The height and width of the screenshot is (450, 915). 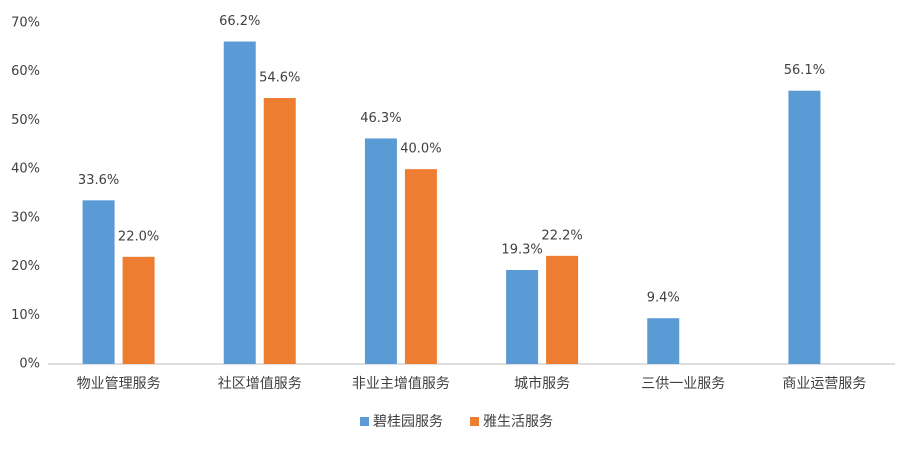 What do you see at coordinates (380, 118) in the screenshot?
I see `data-label: 46.3%` at bounding box center [380, 118].